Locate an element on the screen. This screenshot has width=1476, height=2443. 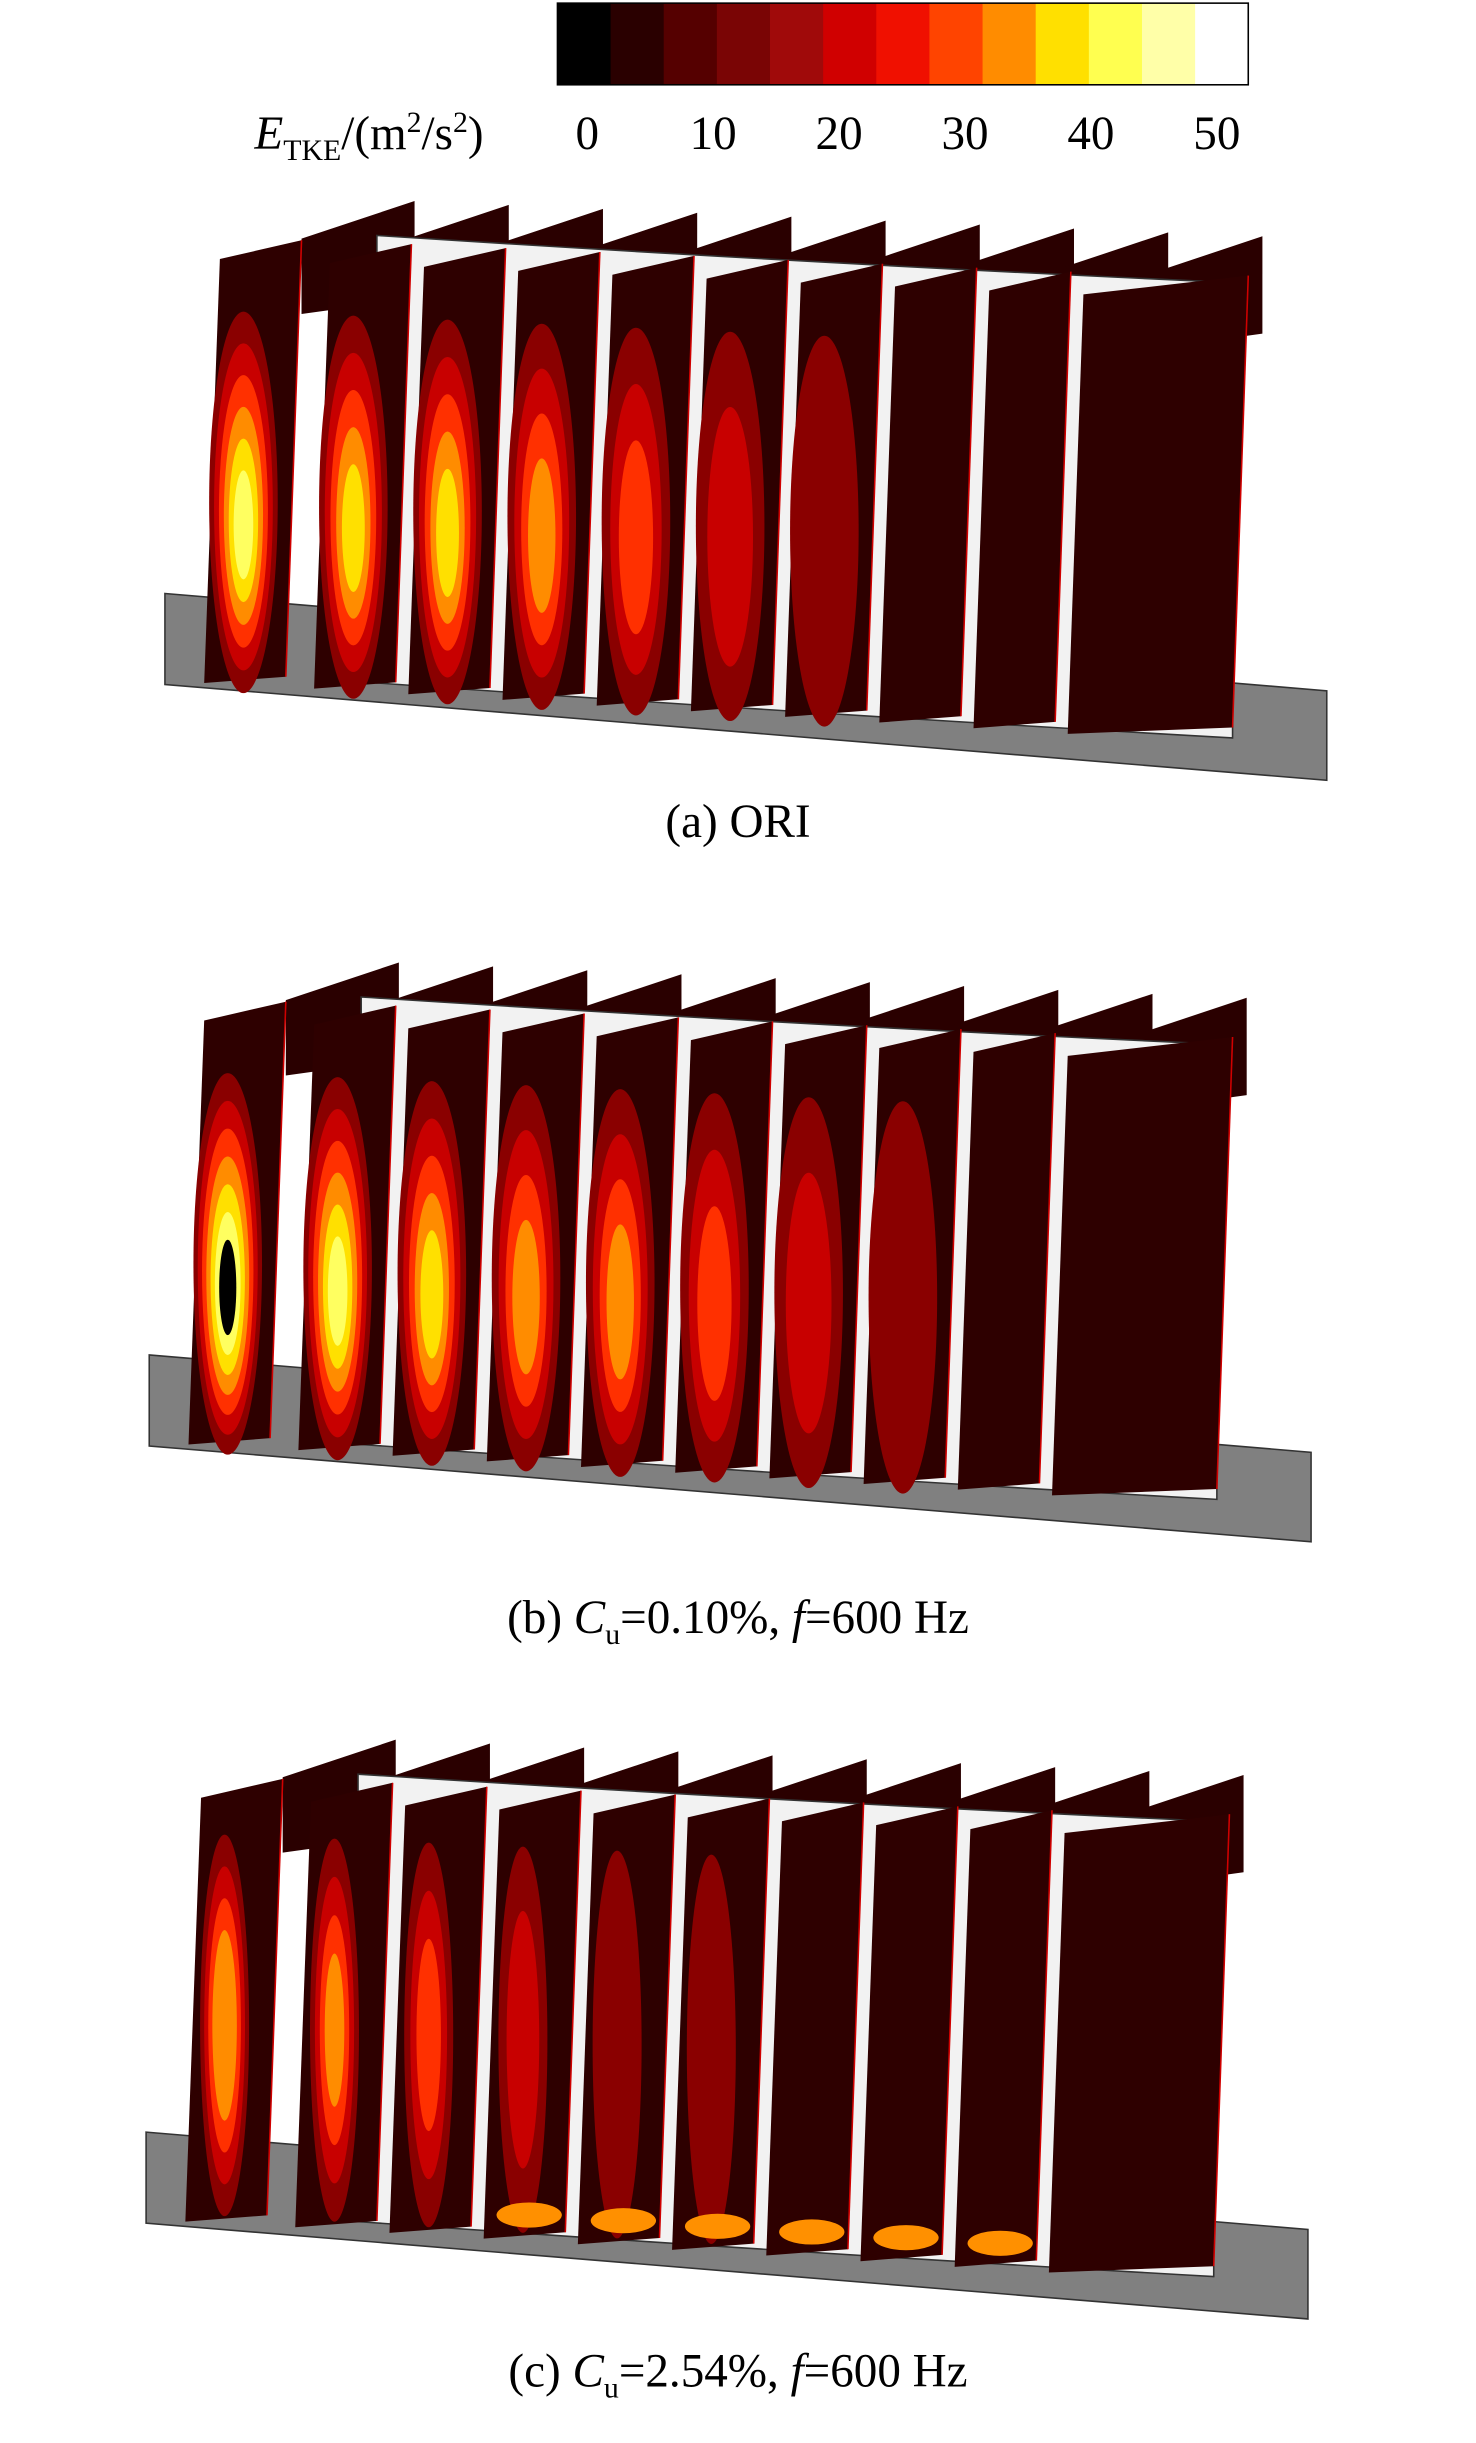
colorbar-tick-label: 40 is located at coordinates (1090, 134).